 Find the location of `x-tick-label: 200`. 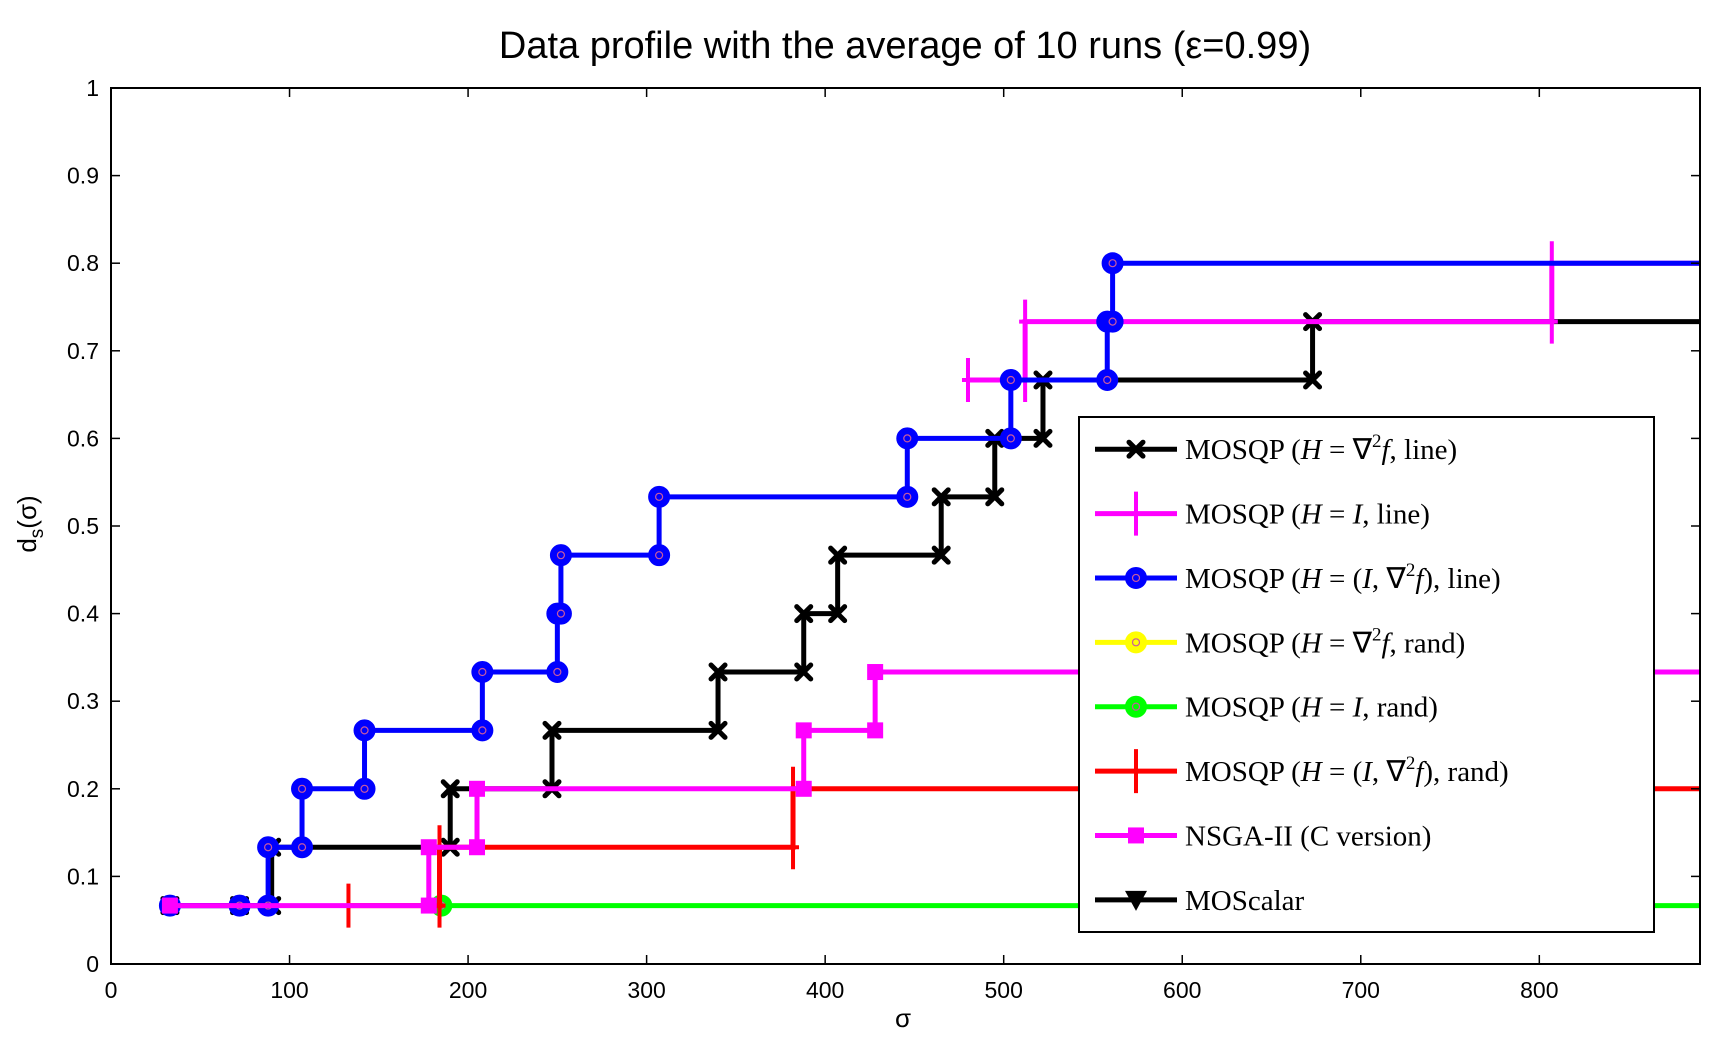

x-tick-label: 200 is located at coordinates (468, 990).